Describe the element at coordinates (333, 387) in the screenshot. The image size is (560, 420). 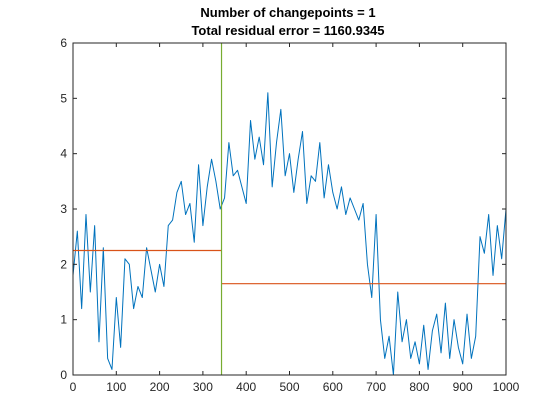
I see `x-tick-label: 600` at that location.